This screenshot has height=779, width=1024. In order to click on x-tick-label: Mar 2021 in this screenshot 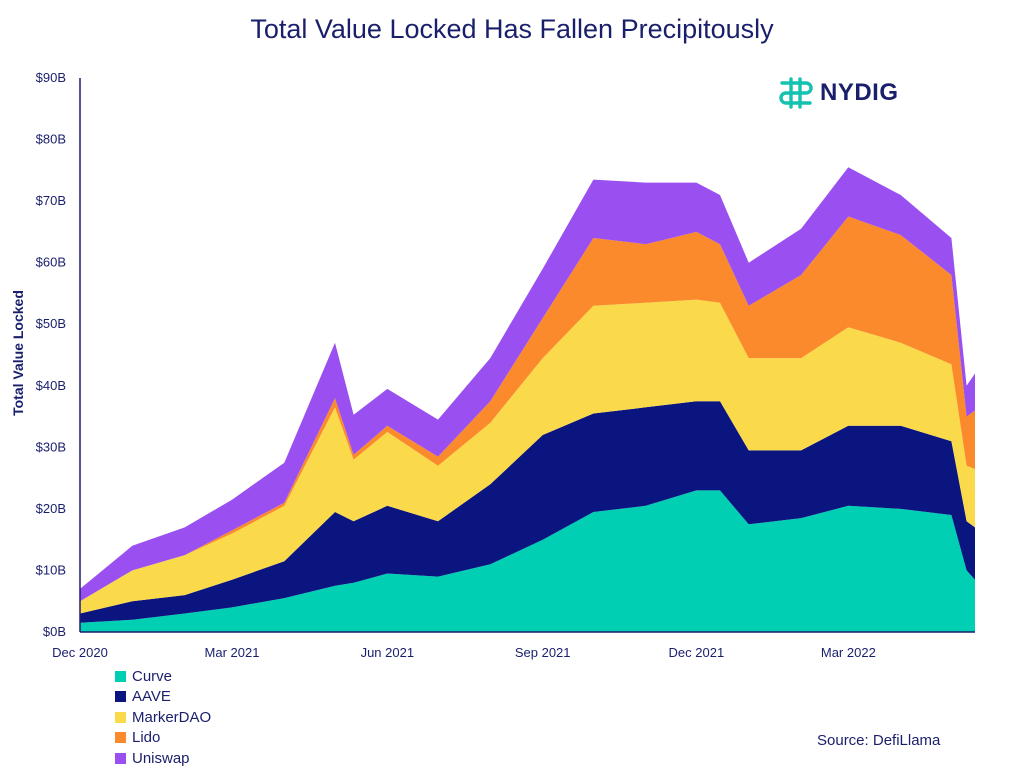, I will do `click(232, 652)`.